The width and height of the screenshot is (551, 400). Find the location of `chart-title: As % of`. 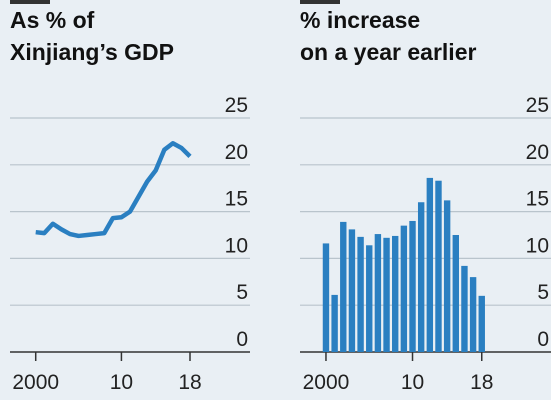

chart-title: As % of is located at coordinates (52, 20).